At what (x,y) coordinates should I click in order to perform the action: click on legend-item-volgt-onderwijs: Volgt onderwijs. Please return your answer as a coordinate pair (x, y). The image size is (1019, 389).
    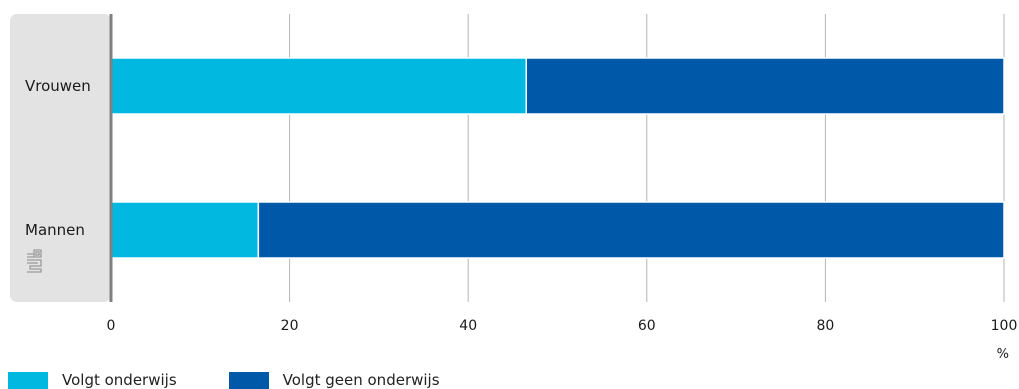
    Looking at the image, I should click on (92, 380).